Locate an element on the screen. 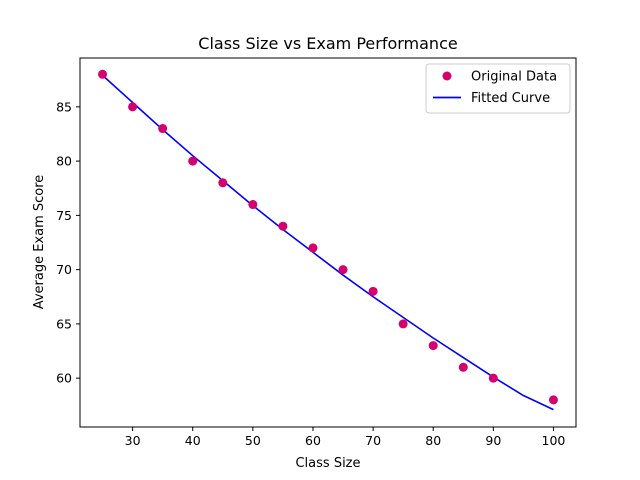 The height and width of the screenshot is (480, 640). legend-box is located at coordinates (498, 88).